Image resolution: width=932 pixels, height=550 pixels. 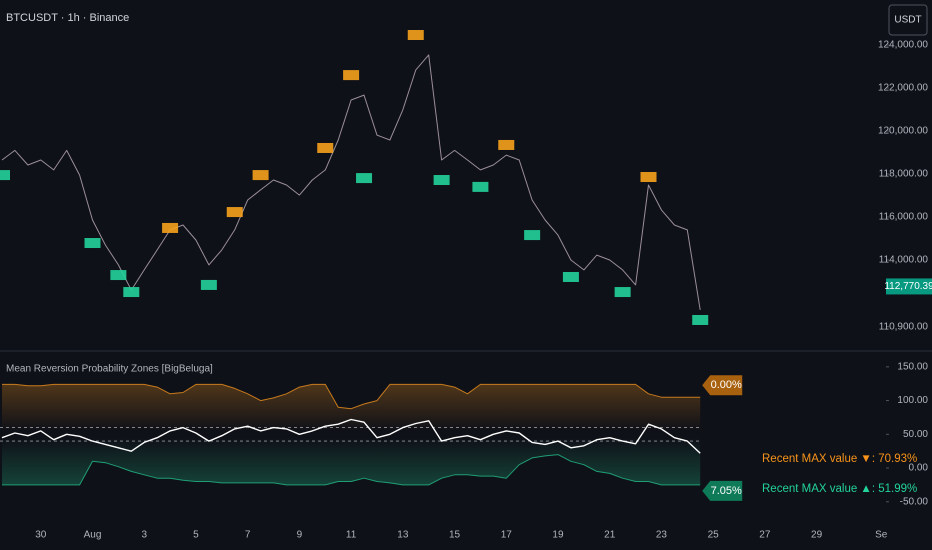 I want to click on y-tick-label: 122,000.00, so click(x=903, y=88).